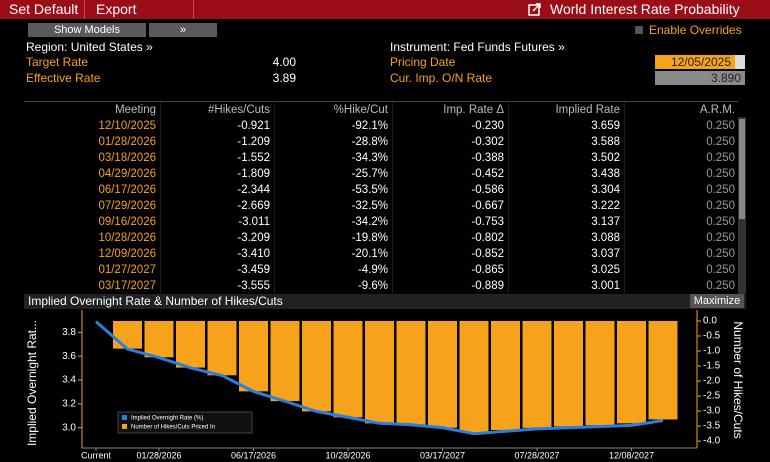 The width and height of the screenshot is (770, 462). What do you see at coordinates (372, 286) in the screenshot?
I see `cell: -9.6%` at bounding box center [372, 286].